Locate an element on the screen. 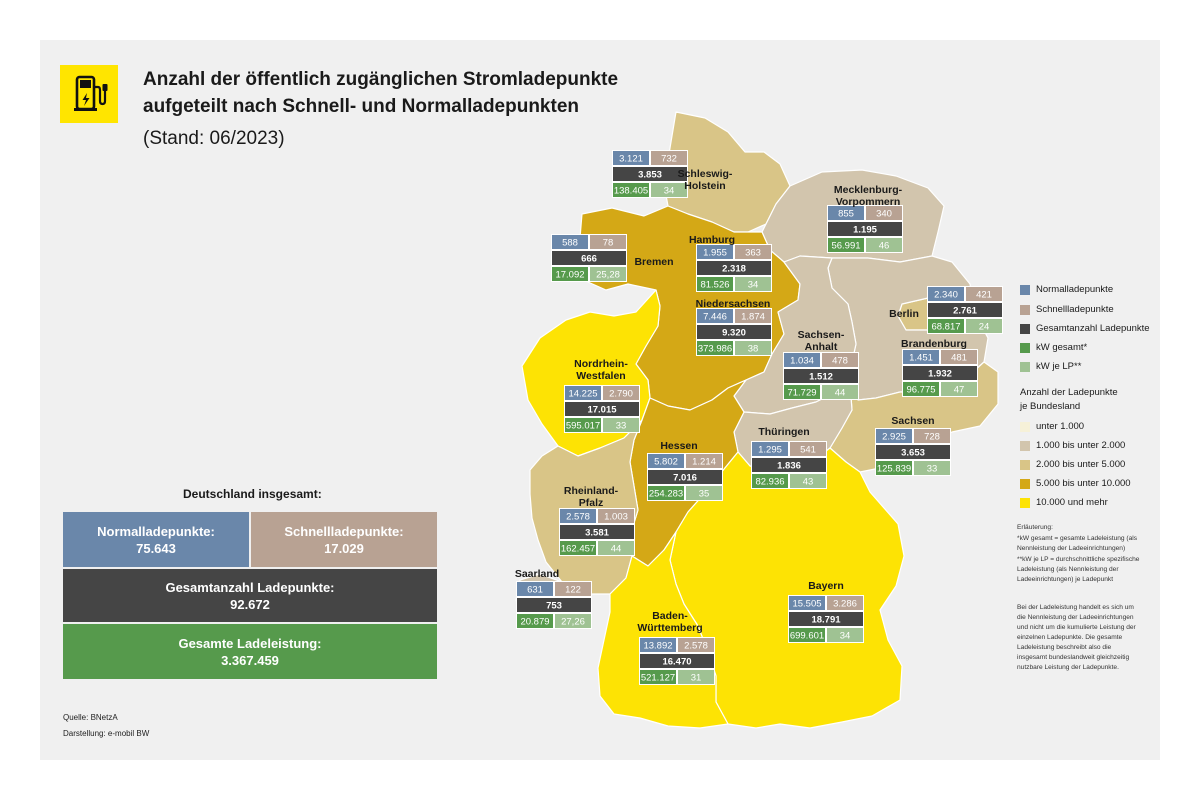  total-power-value: 3.367.459 is located at coordinates (250, 660).